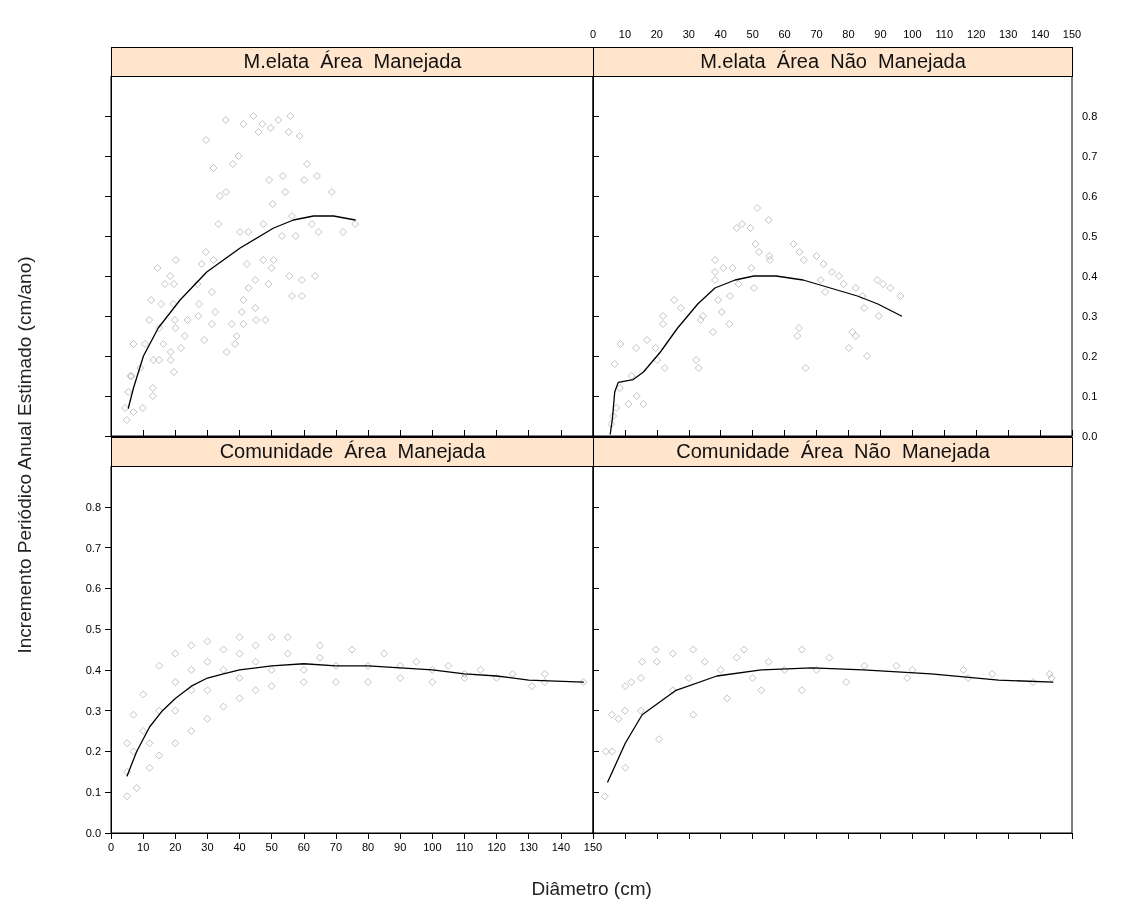 This screenshot has width=1124, height=908. What do you see at coordinates (352, 452) in the screenshot?
I see `chart-title: Comunidade Área Manejada` at bounding box center [352, 452].